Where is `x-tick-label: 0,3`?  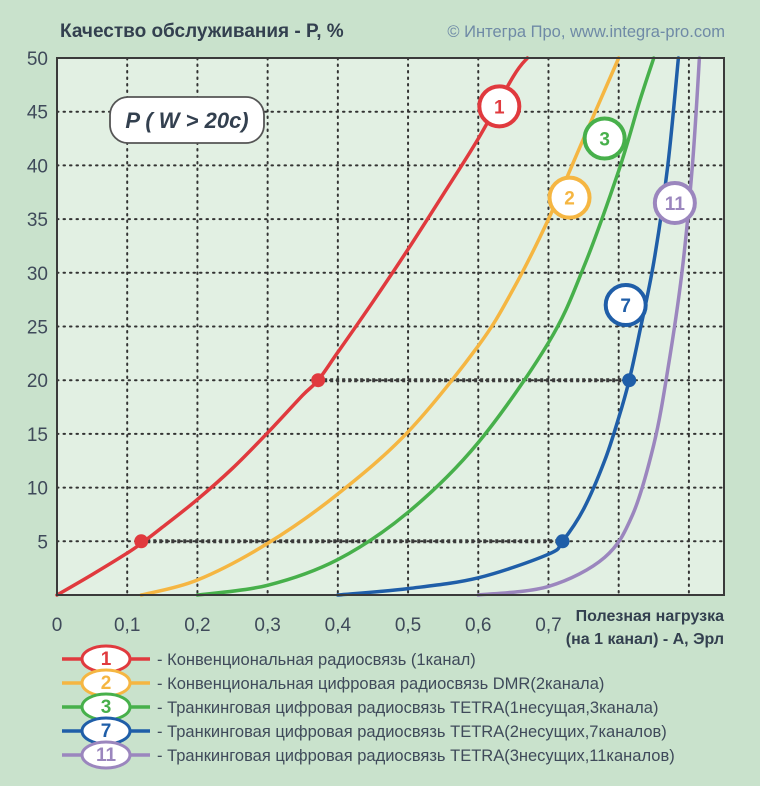
x-tick-label: 0,3 is located at coordinates (267, 625).